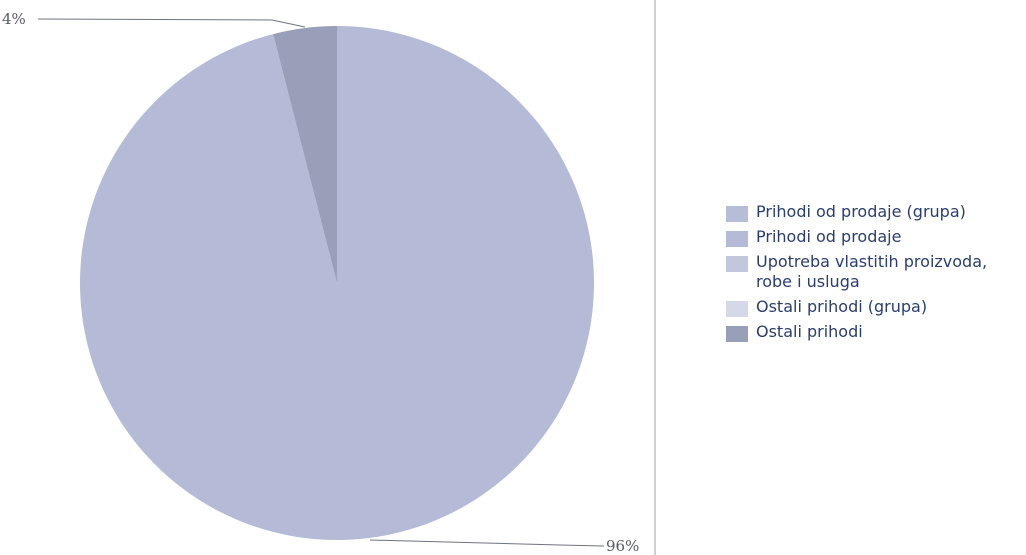 This screenshot has height=555, width=1026. I want to click on legend-item: Prihodi od prodaje (grupa), so click(876, 212).